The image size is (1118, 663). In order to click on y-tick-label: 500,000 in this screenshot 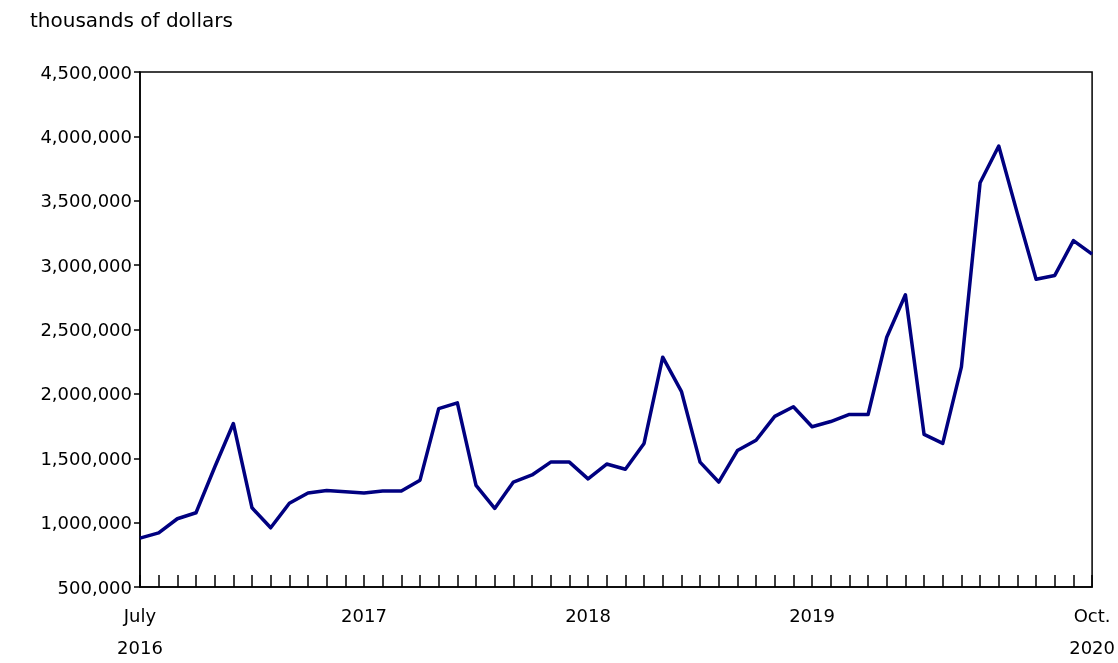, I will do `click(94, 587)`.